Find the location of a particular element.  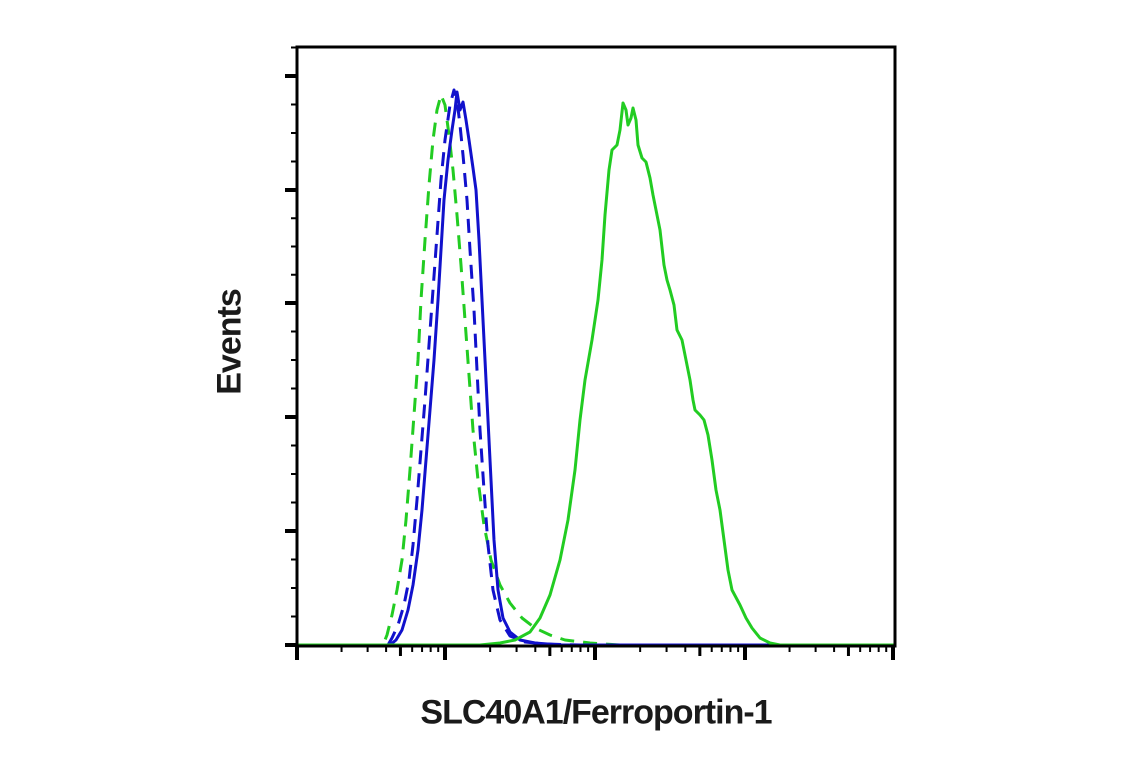

y-axis-ticks is located at coordinates (291, 346).